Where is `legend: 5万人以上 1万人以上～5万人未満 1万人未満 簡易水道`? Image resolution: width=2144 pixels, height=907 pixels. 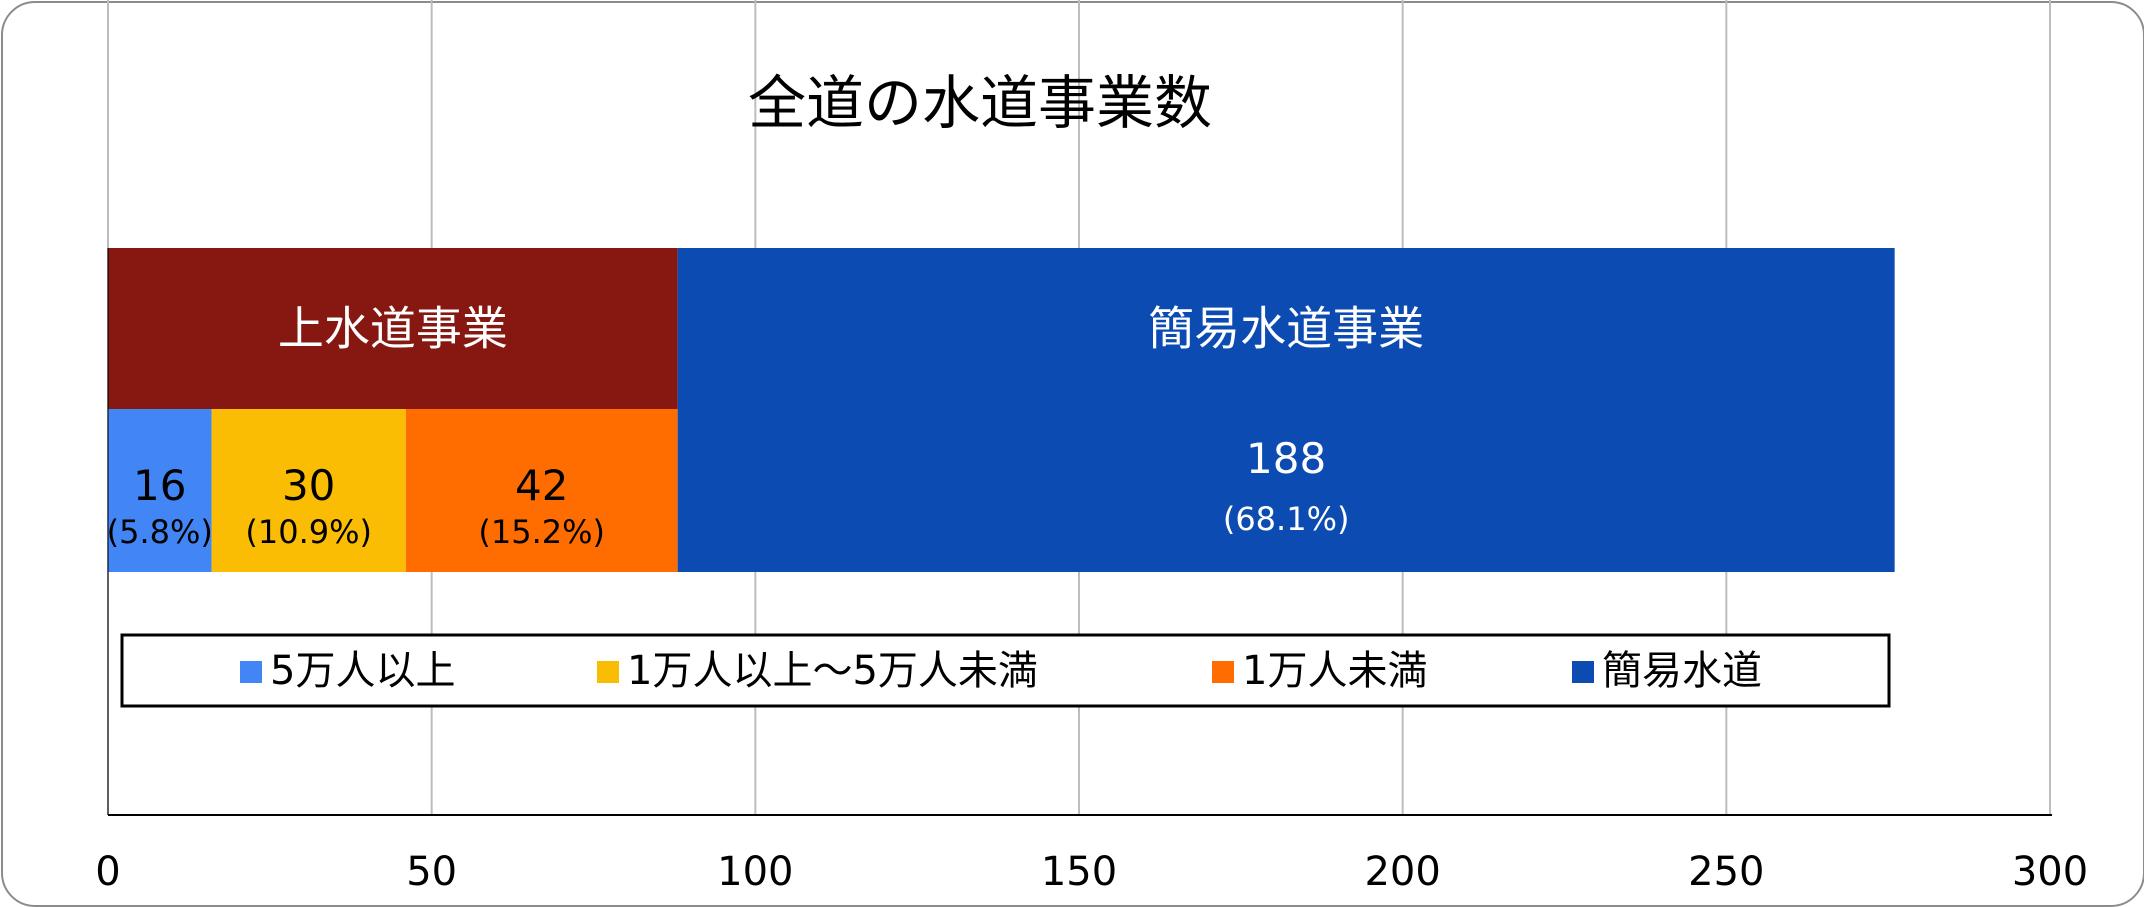
legend: 5万人以上 1万人以上～5万人未満 1万人未満 簡易水道 is located at coordinates (1005, 670).